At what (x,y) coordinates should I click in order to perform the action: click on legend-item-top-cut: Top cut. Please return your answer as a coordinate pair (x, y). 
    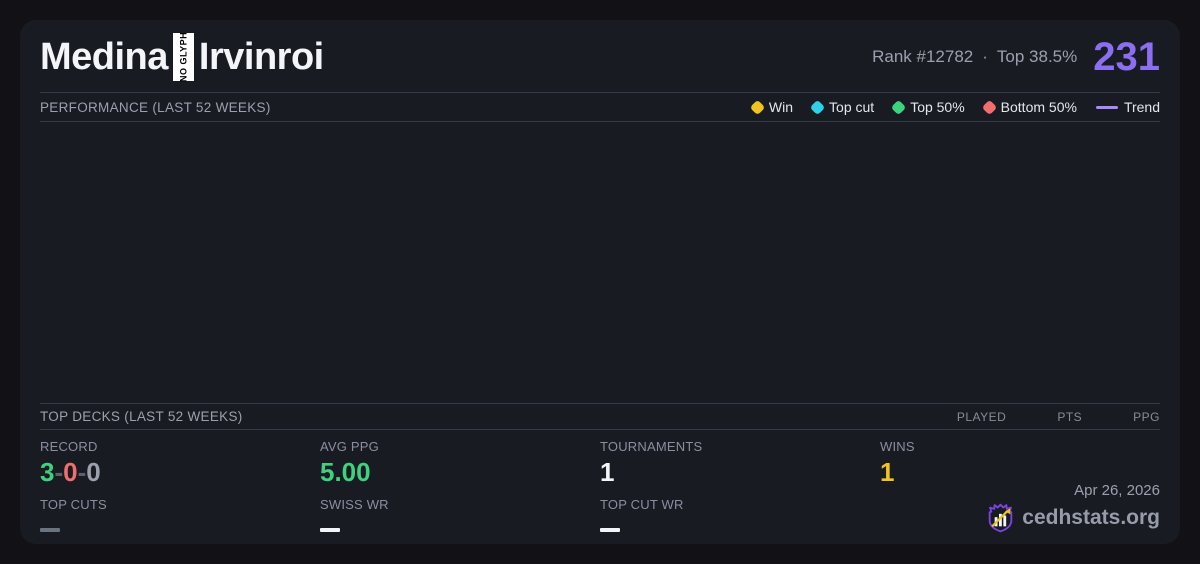
    Looking at the image, I should click on (842, 107).